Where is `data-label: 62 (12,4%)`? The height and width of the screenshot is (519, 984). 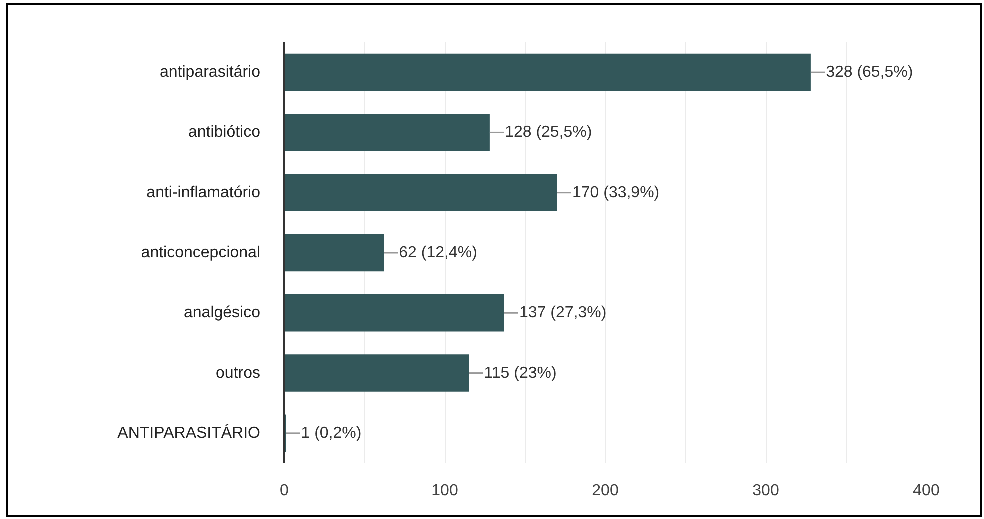
data-label: 62 (12,4%) is located at coordinates (438, 253).